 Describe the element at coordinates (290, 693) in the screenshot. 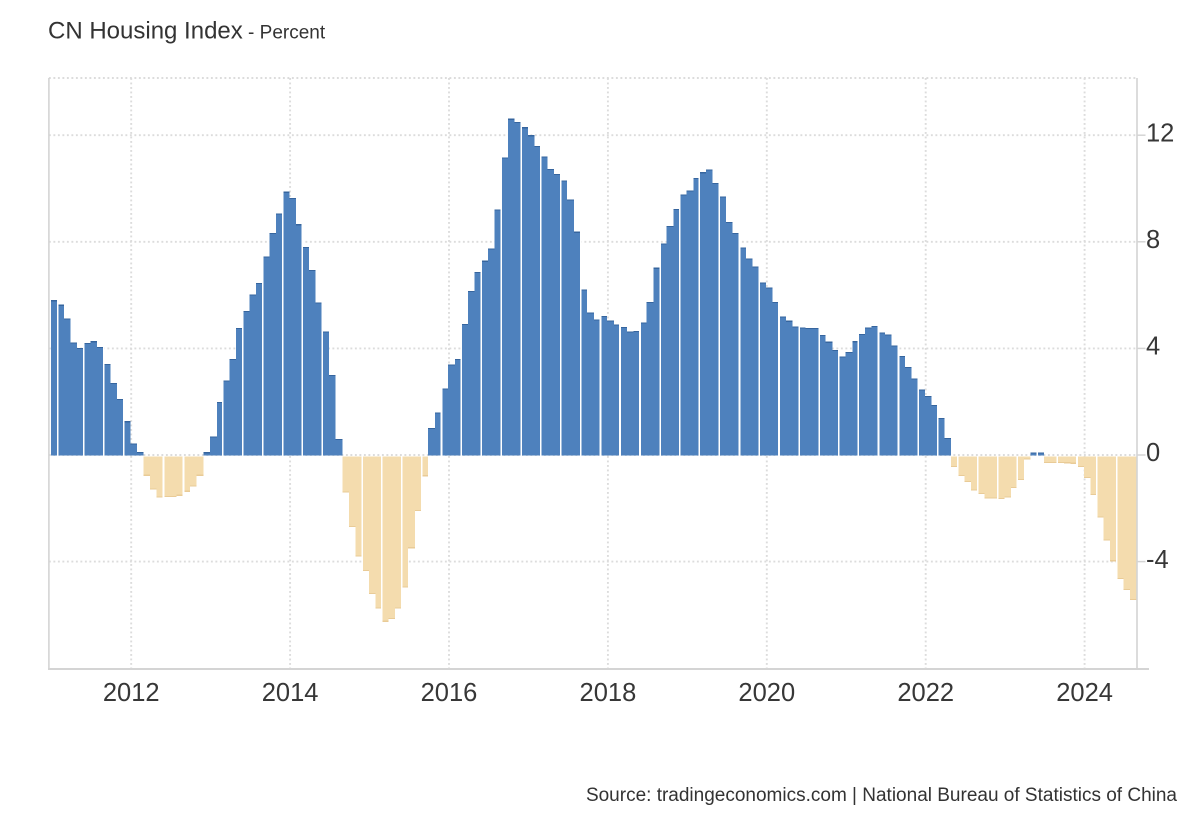

I see `svg-text: 2014` at that location.